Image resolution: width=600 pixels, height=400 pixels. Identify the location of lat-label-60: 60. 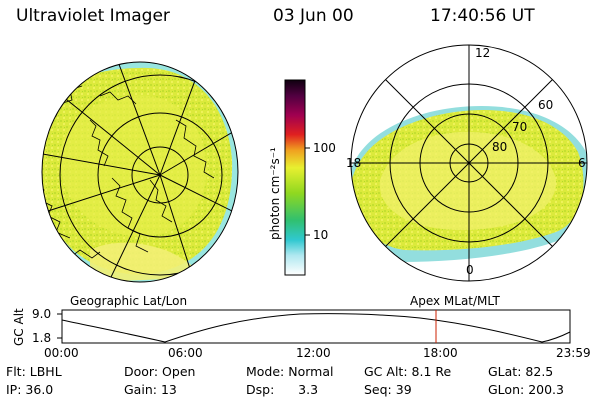
(546, 105).